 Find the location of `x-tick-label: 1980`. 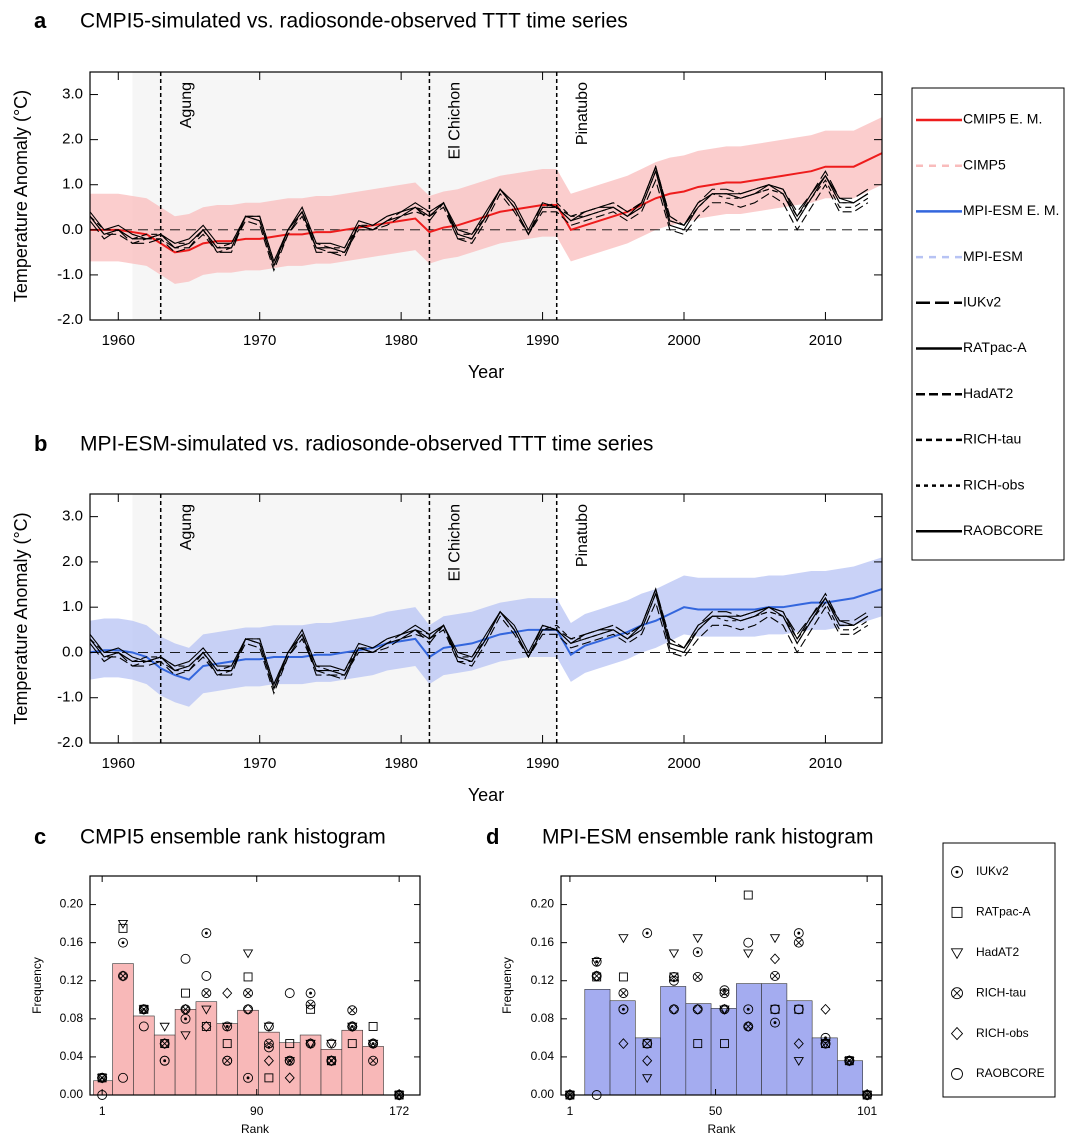

x-tick-label: 1980 is located at coordinates (400, 763).